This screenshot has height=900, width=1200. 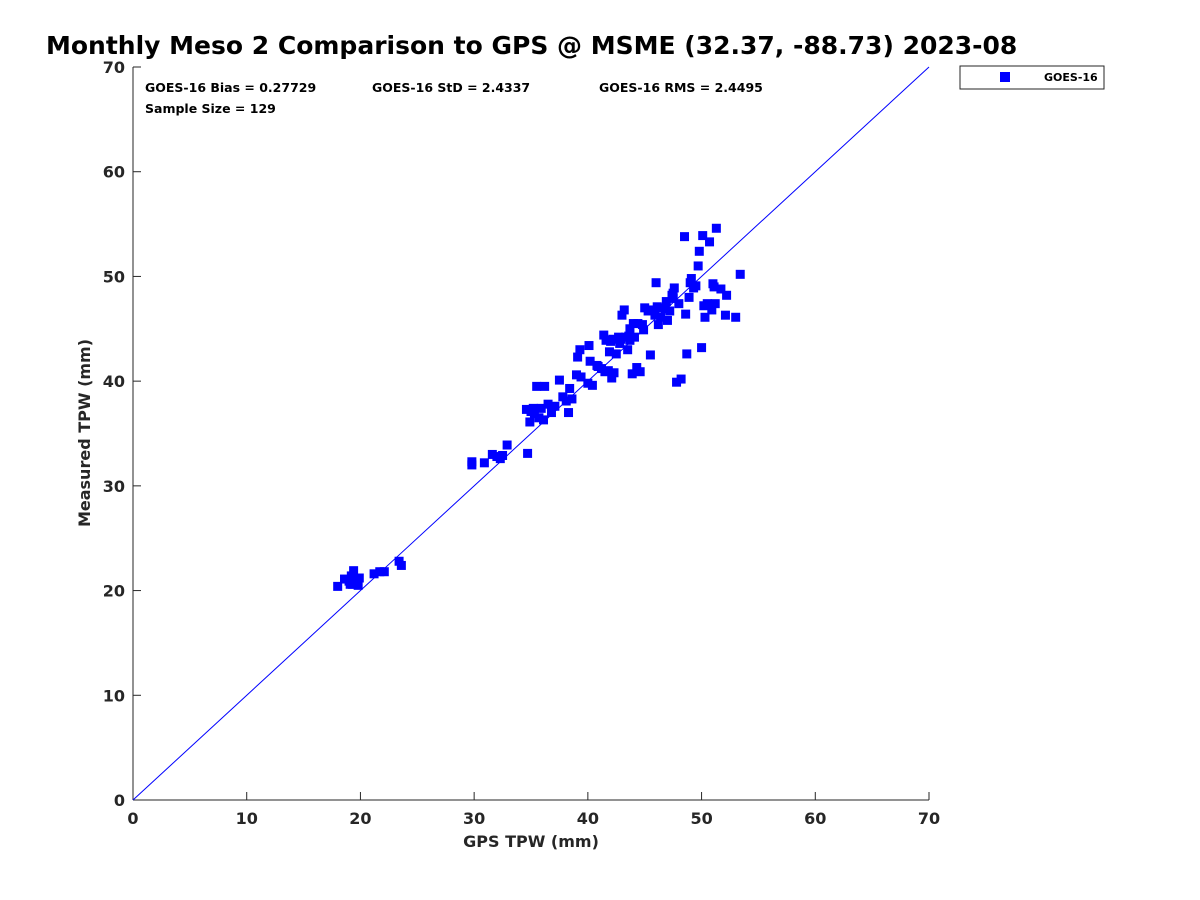 I want to click on x-tick-label: 60, so click(x=815, y=818).